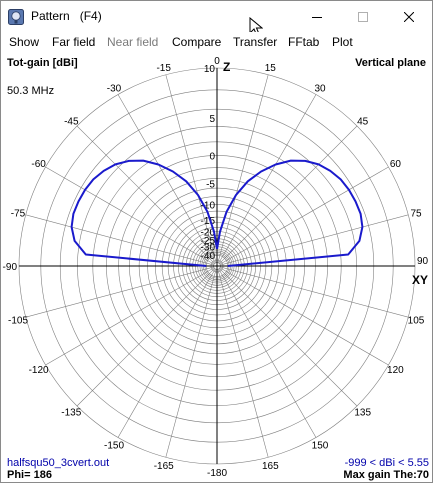 The height and width of the screenshot is (483, 433). Describe the element at coordinates (416, 214) in the screenshot. I see `angle-tick-label: 75` at that location.